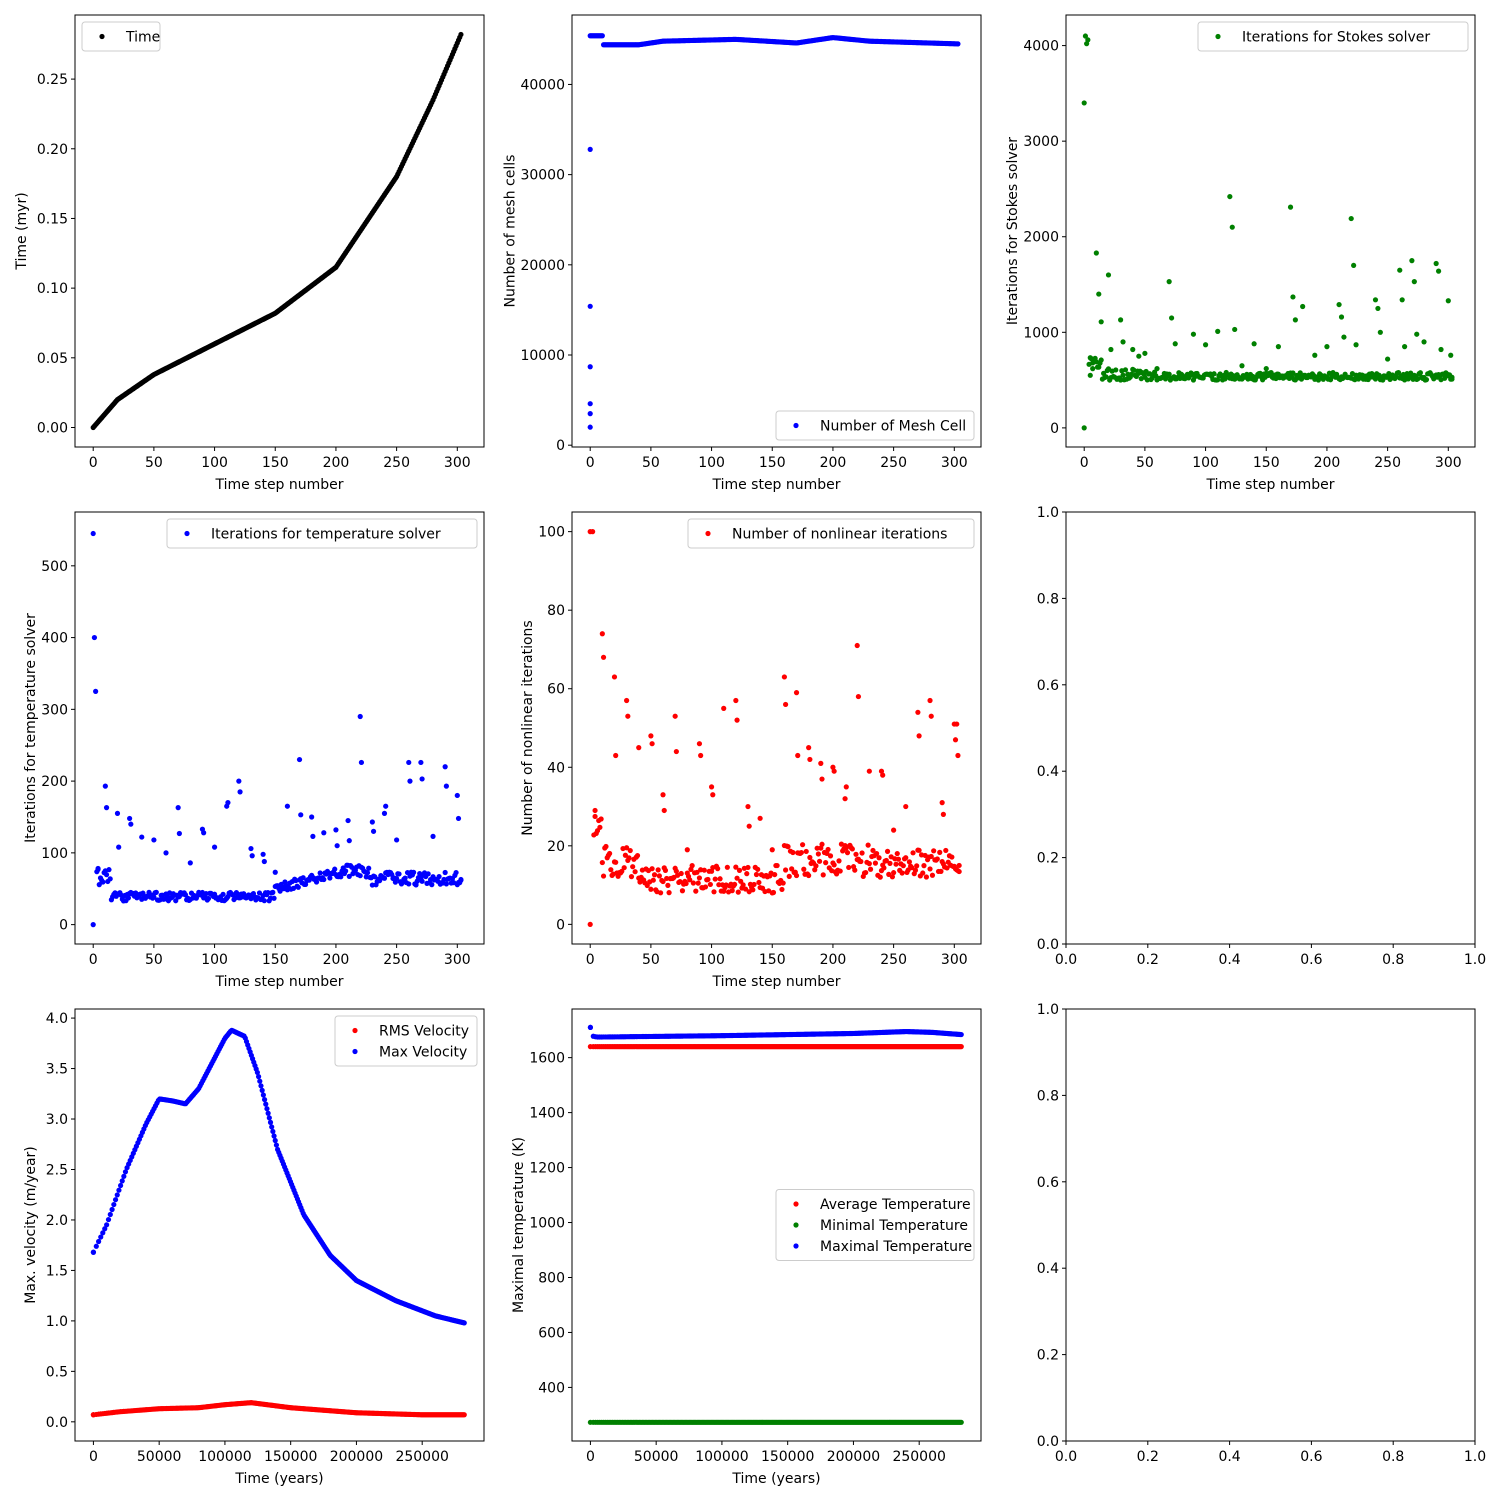 This screenshot has height=1500, width=1500. I want to click on legend-entry: Max Velocity, so click(423, 1053).